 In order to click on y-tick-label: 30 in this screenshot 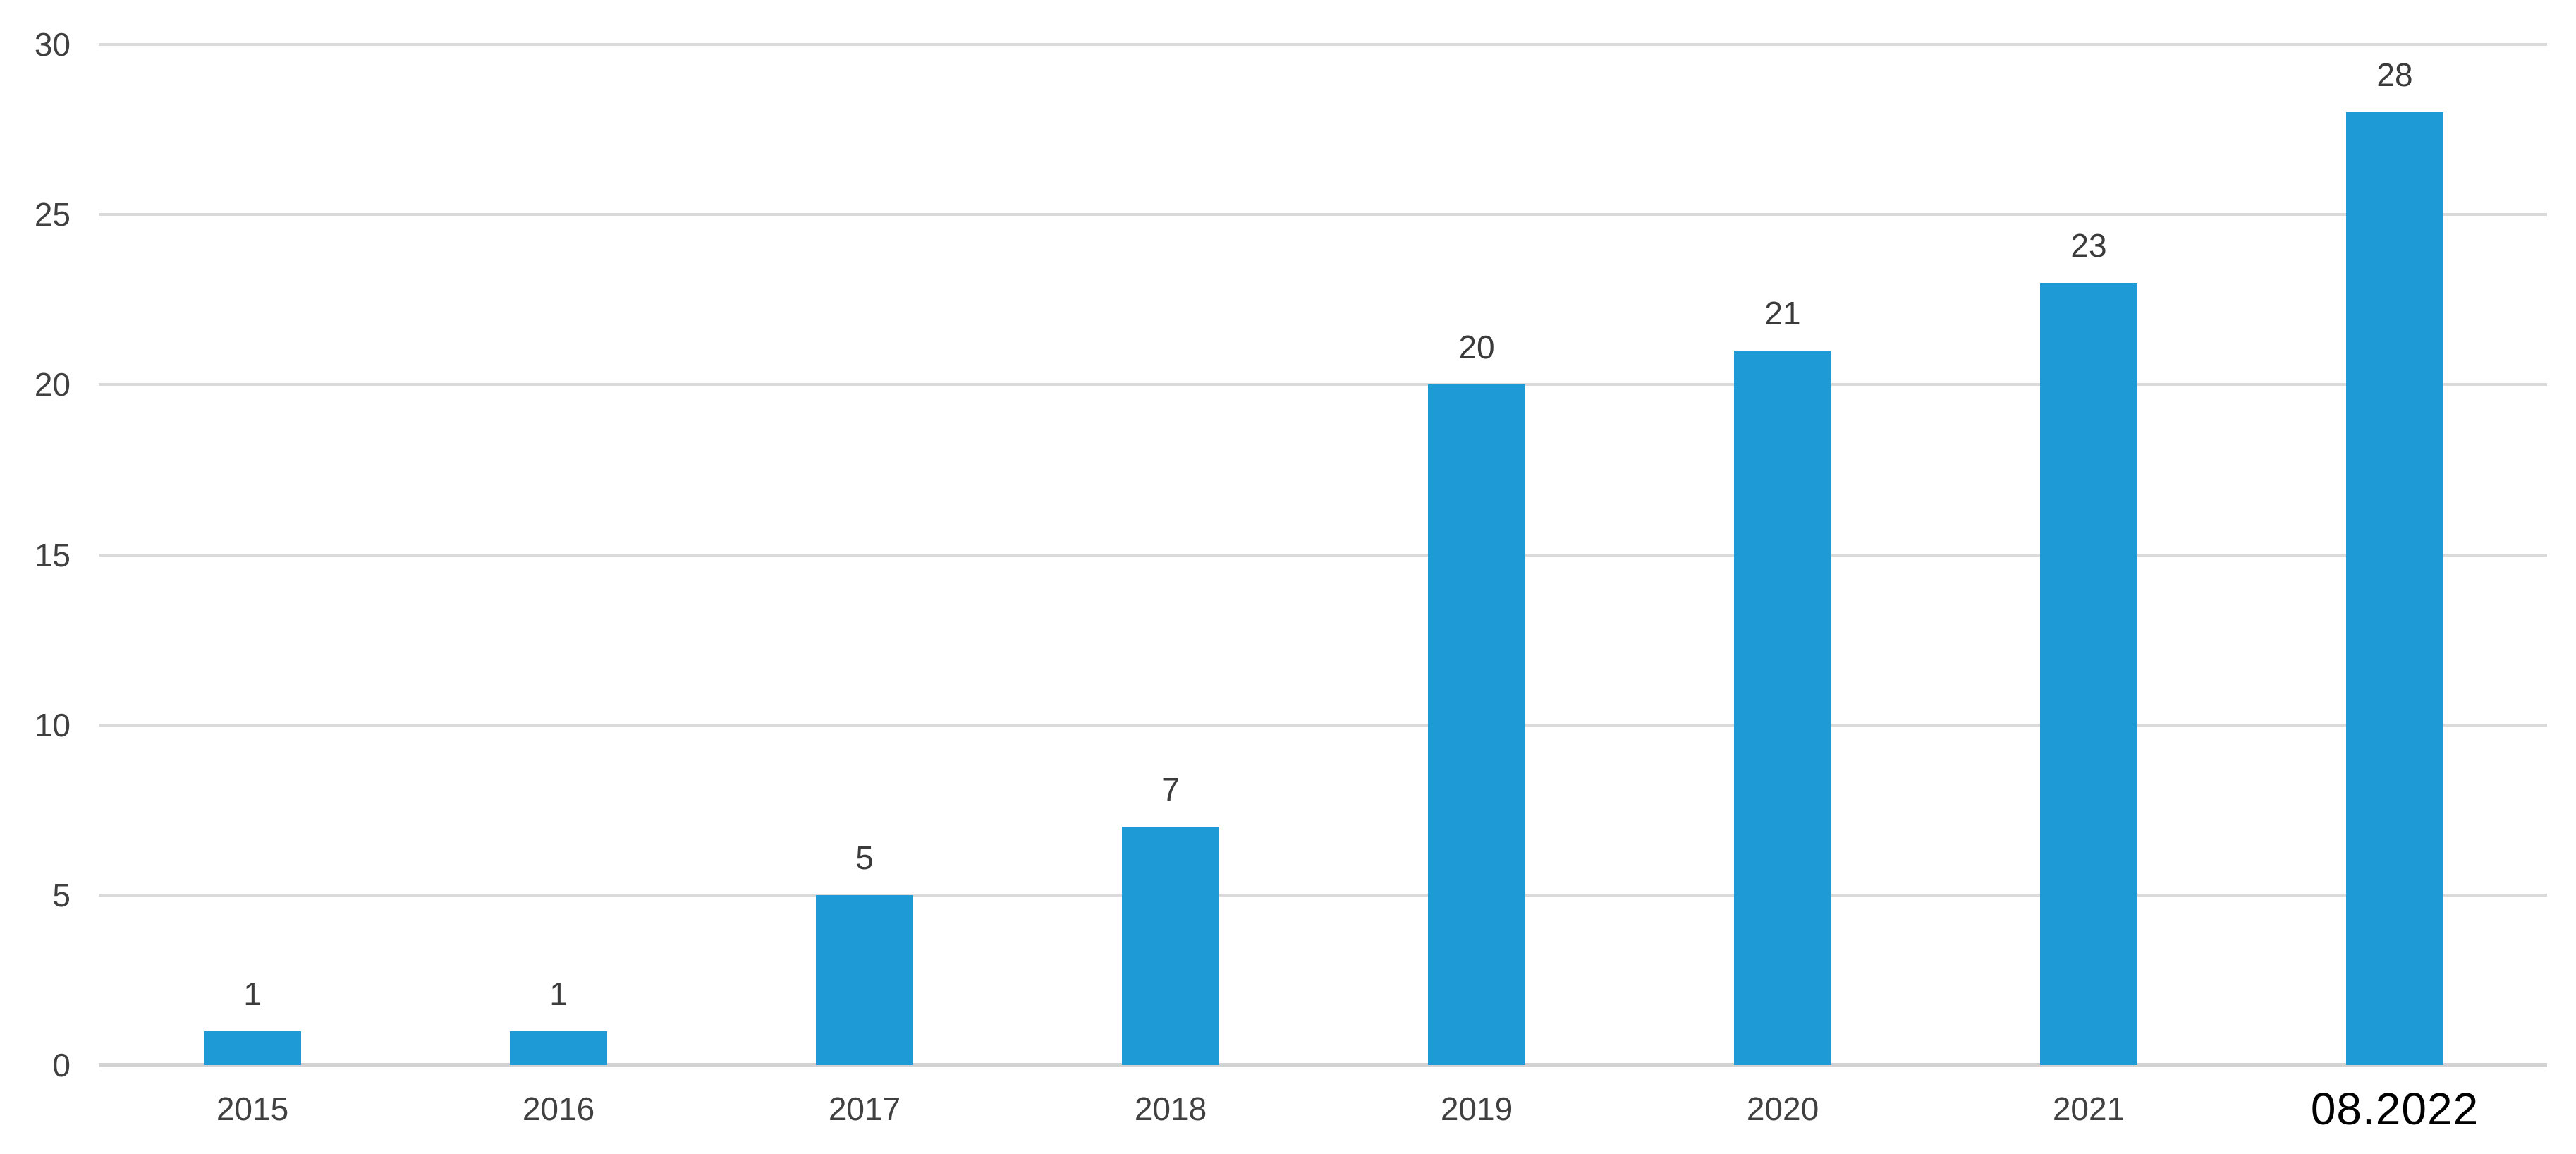, I will do `click(52, 44)`.